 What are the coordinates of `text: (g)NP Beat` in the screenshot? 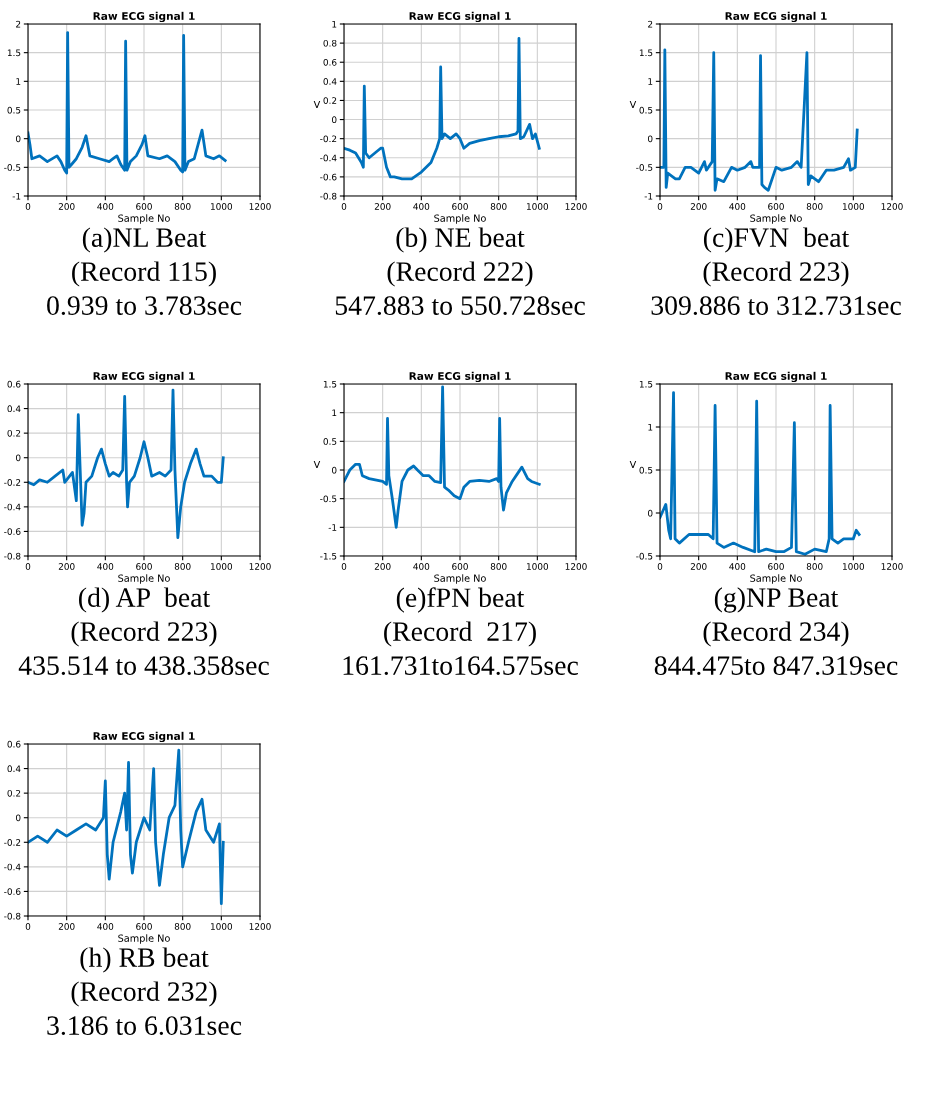 It's located at (776, 600).